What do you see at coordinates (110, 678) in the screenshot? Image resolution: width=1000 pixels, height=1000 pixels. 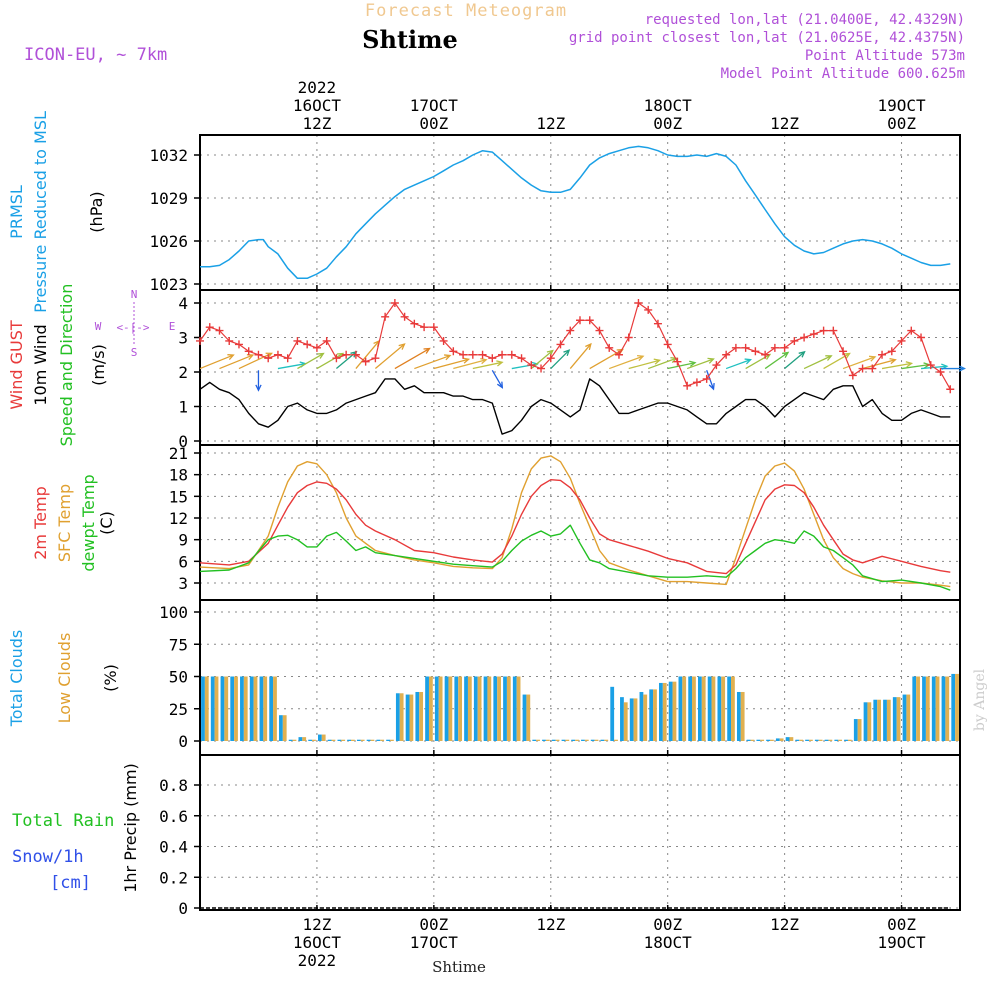 I see `panel-unit: (%)` at bounding box center [110, 678].